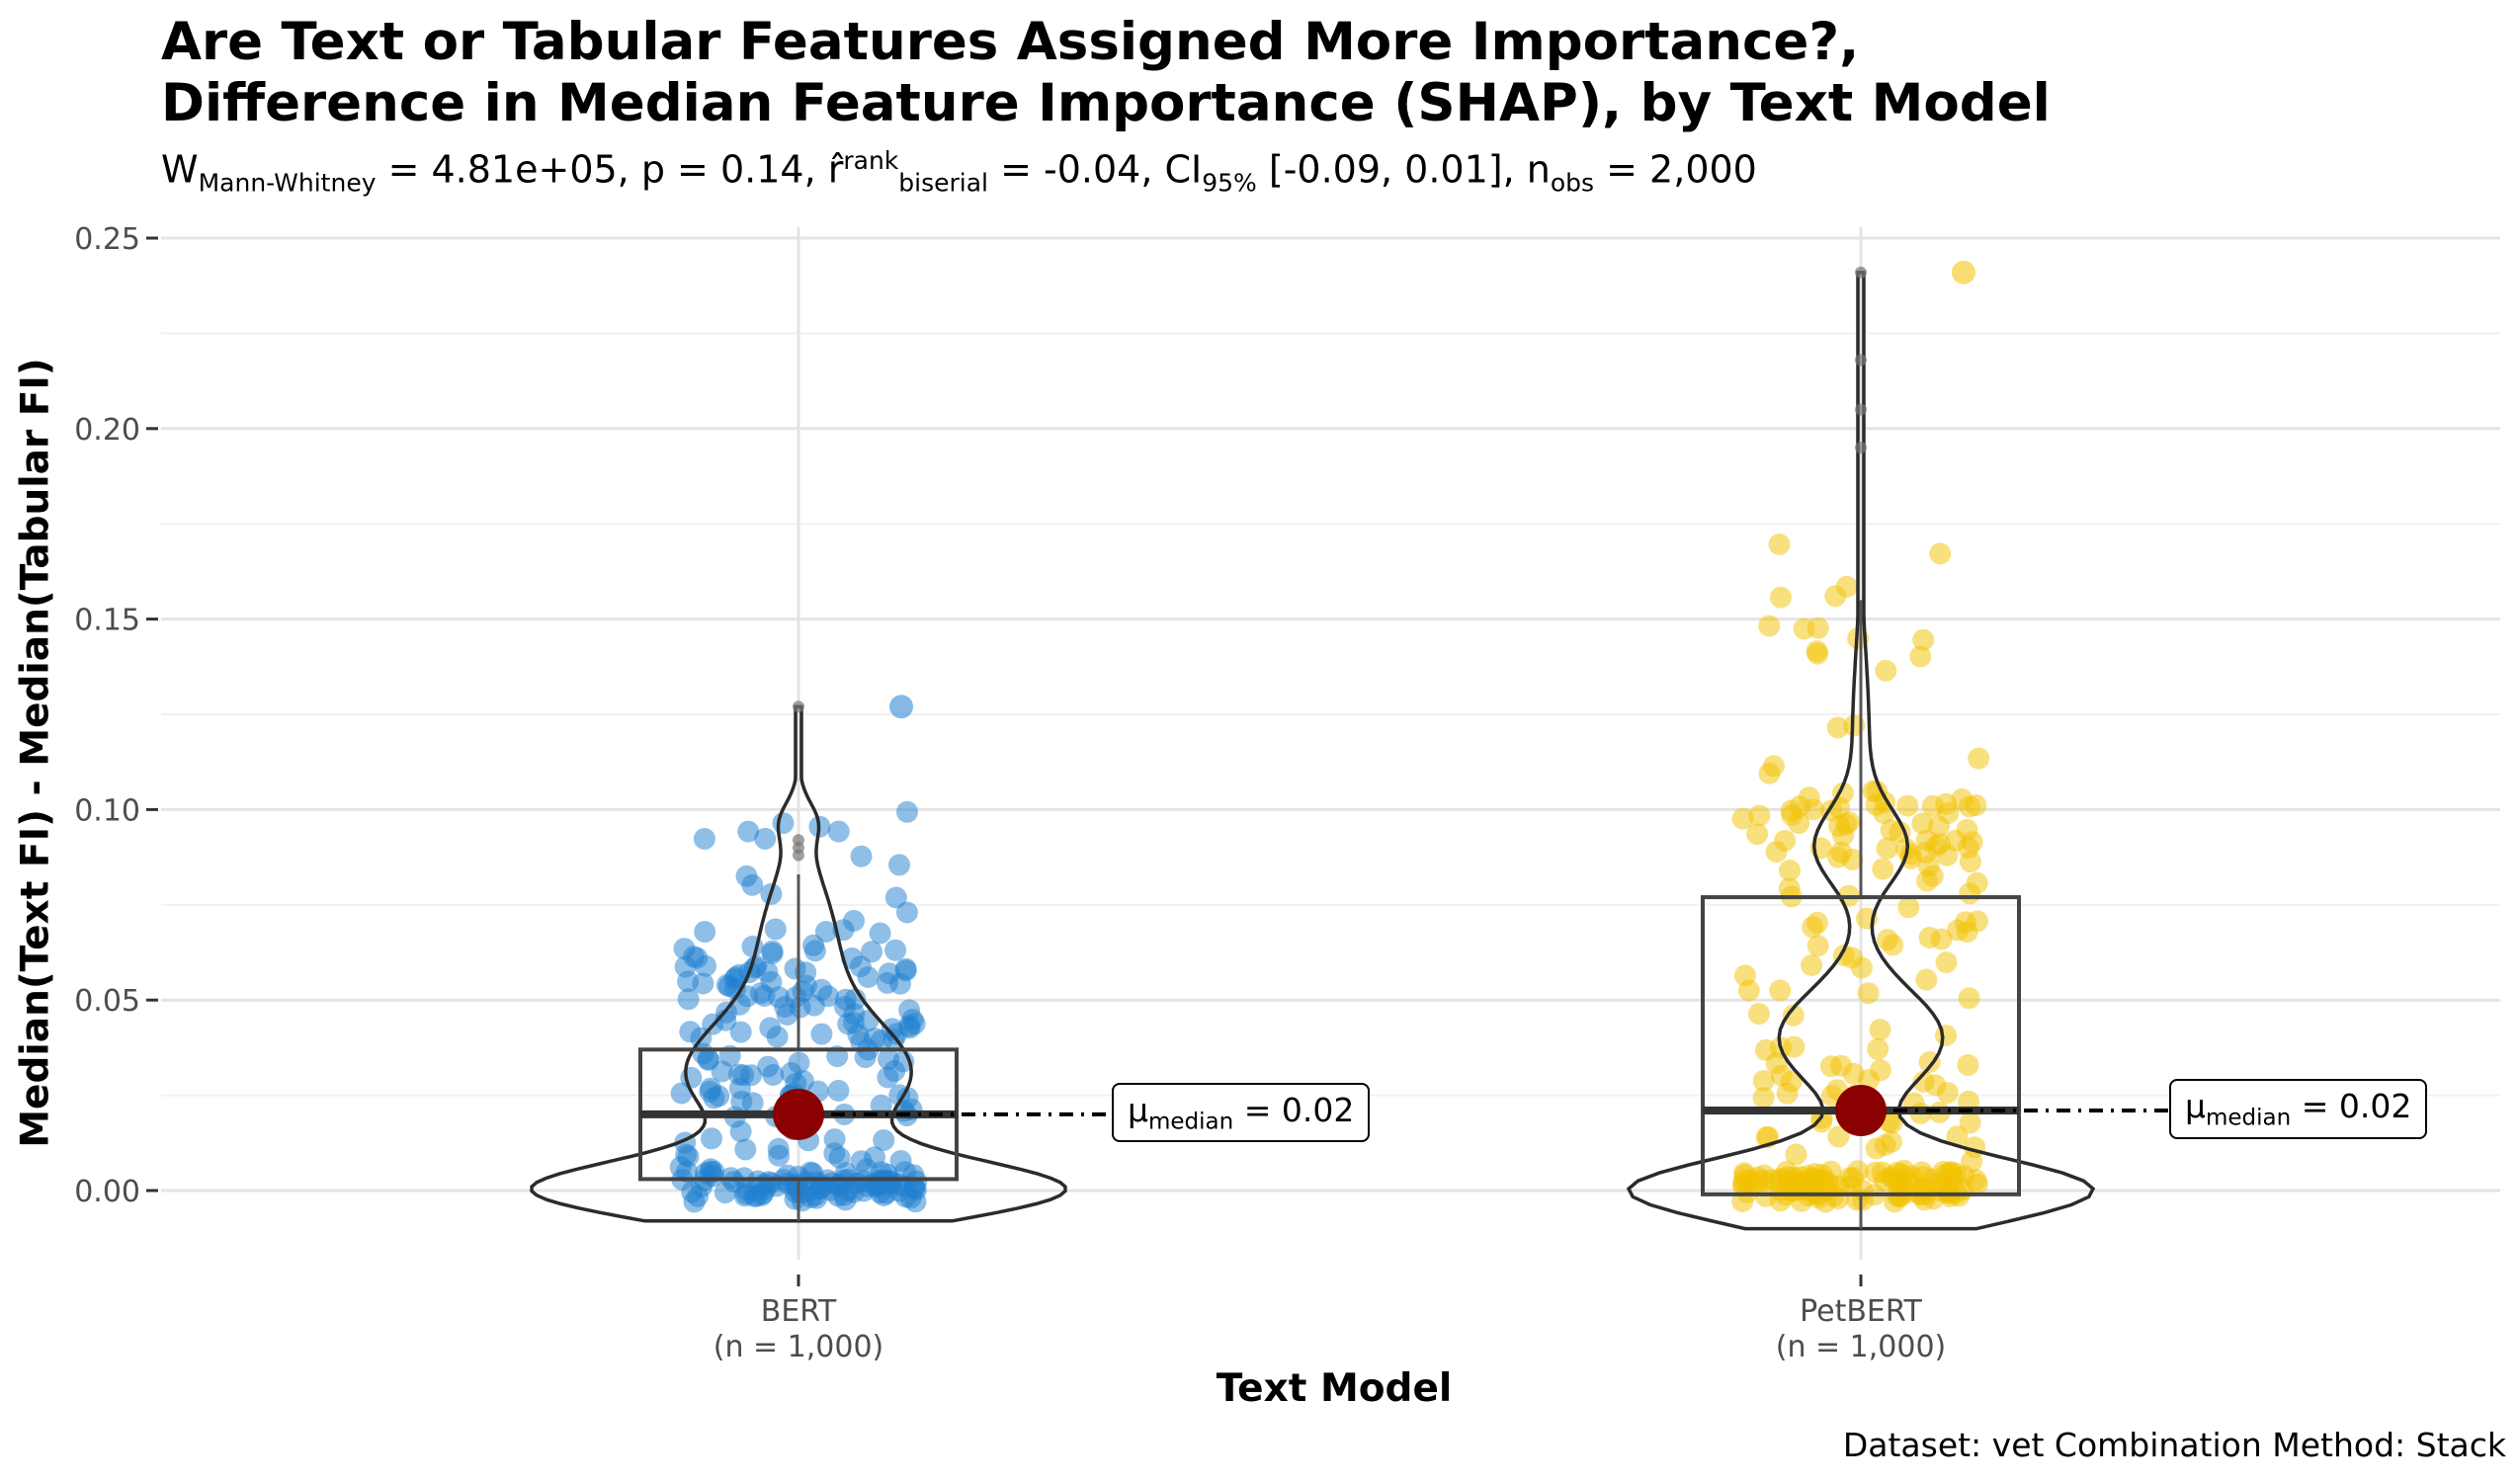  What do you see at coordinates (1334, 1388) in the screenshot?
I see `x-axis-label: Text Model` at bounding box center [1334, 1388].